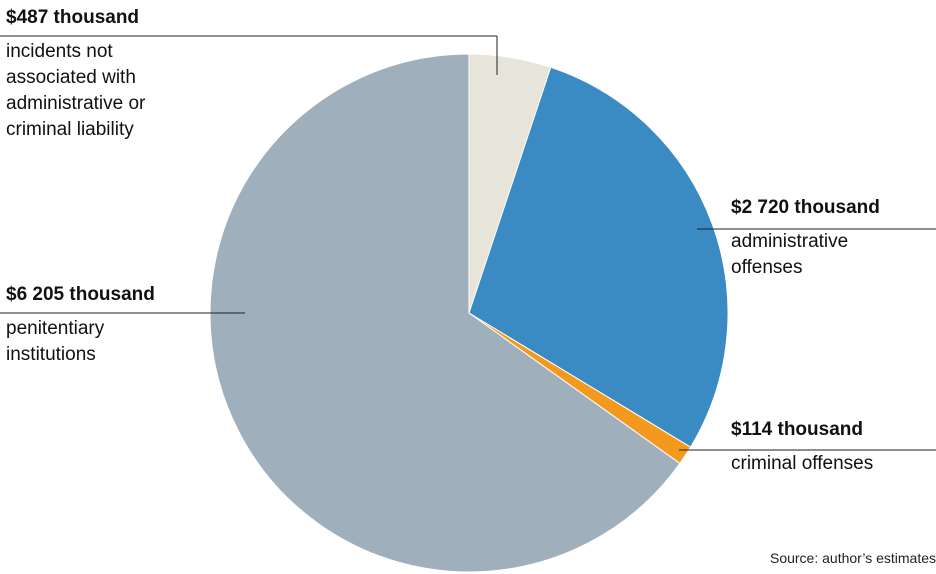  What do you see at coordinates (51, 354) in the screenshot?
I see `slice-description-line: institutions` at bounding box center [51, 354].